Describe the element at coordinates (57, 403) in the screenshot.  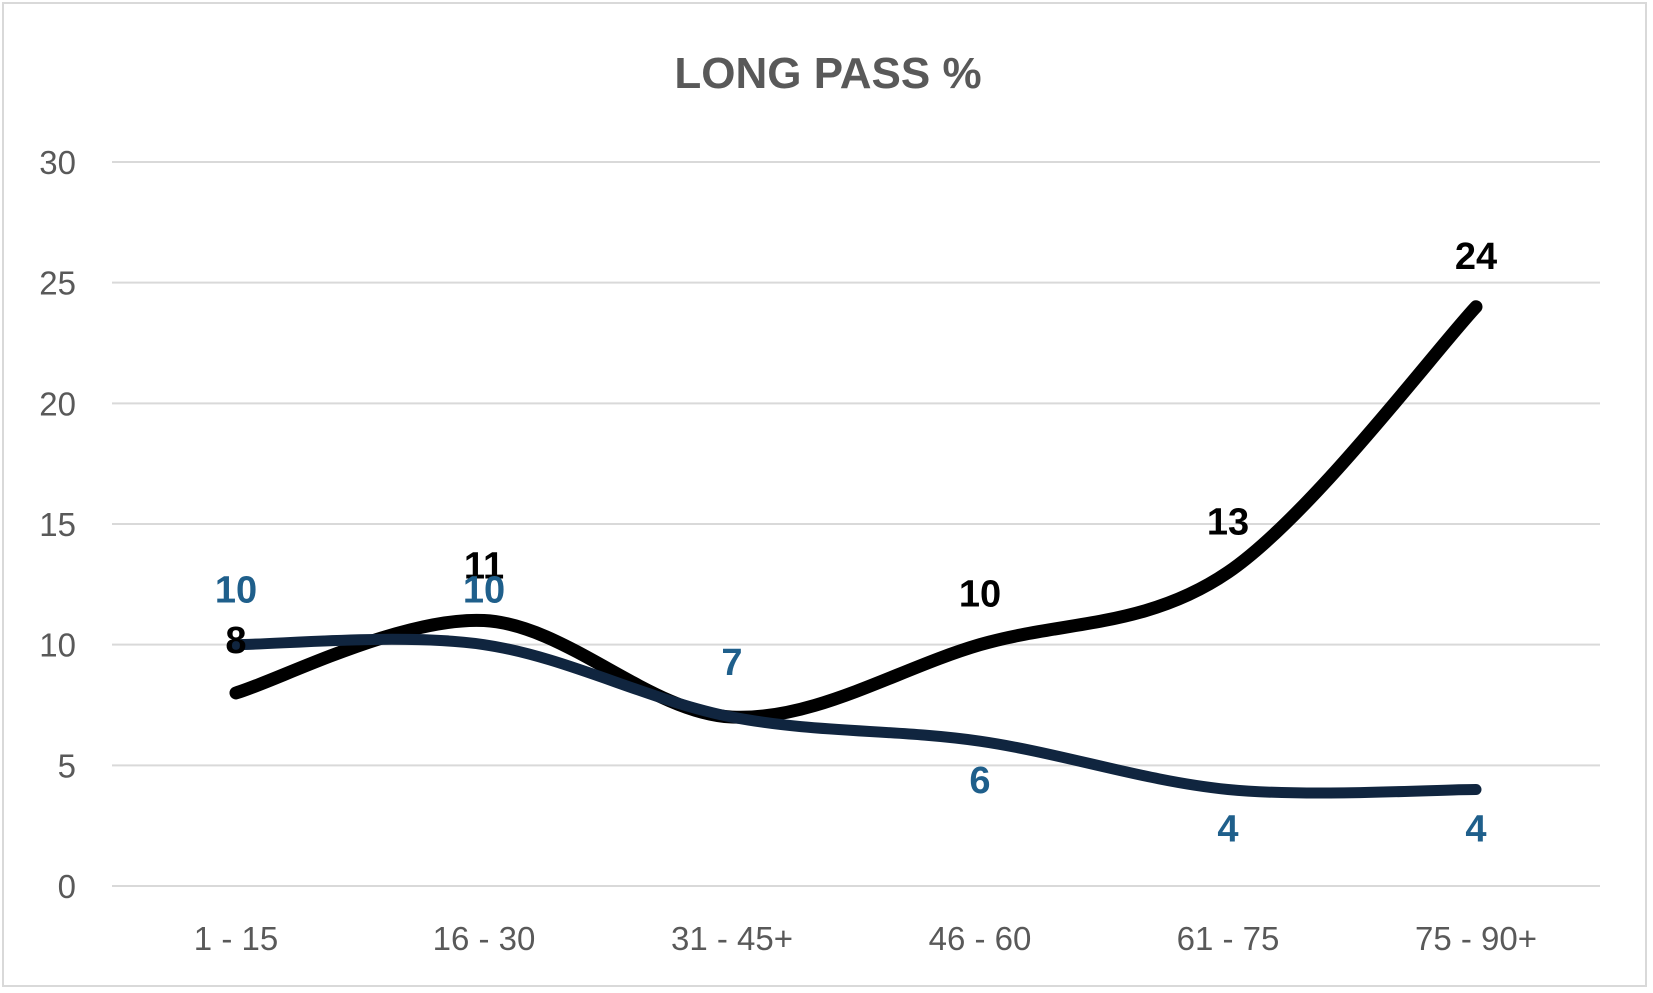
I see `y-tick-label: 20` at that location.